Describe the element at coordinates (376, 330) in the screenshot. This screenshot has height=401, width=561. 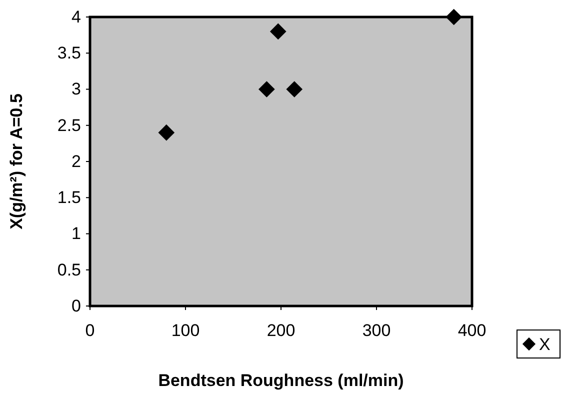
I see `x-tick-label: 300` at that location.